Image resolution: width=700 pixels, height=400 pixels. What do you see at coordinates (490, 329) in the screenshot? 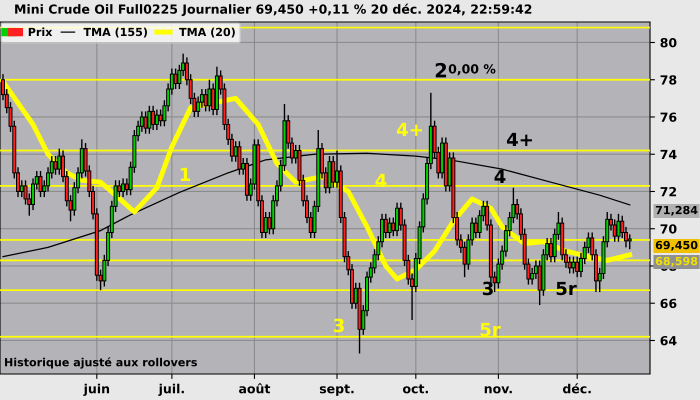
I see `annotation: 5r` at bounding box center [490, 329].